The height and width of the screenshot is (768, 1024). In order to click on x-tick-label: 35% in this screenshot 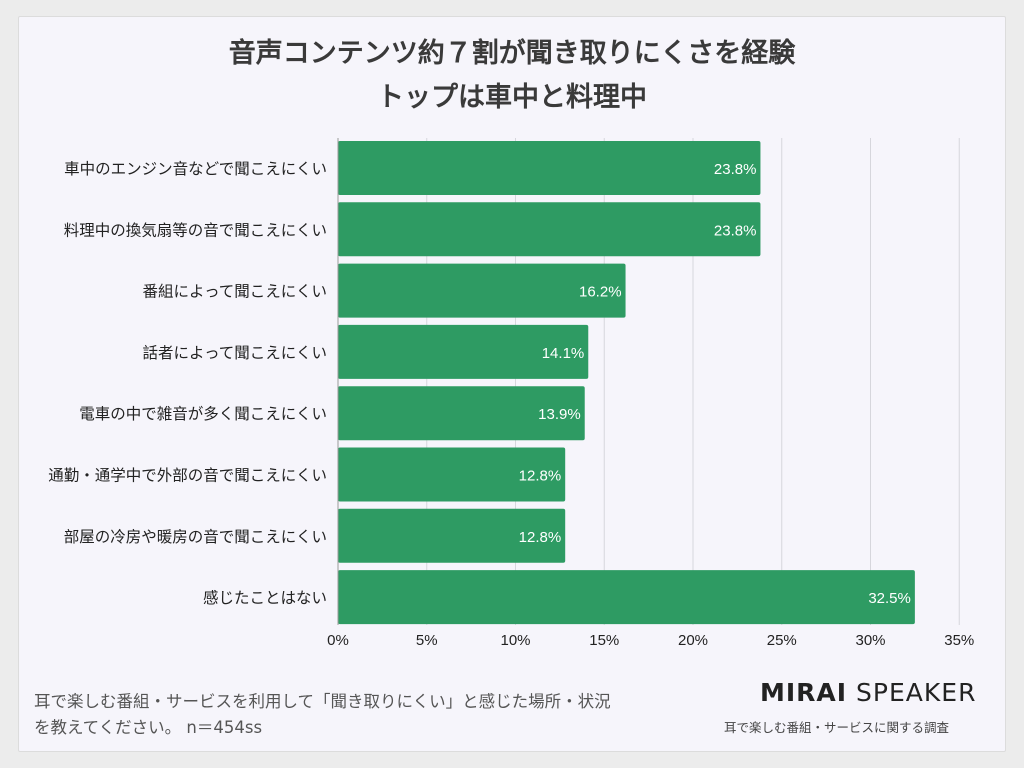, I will do `click(959, 640)`.